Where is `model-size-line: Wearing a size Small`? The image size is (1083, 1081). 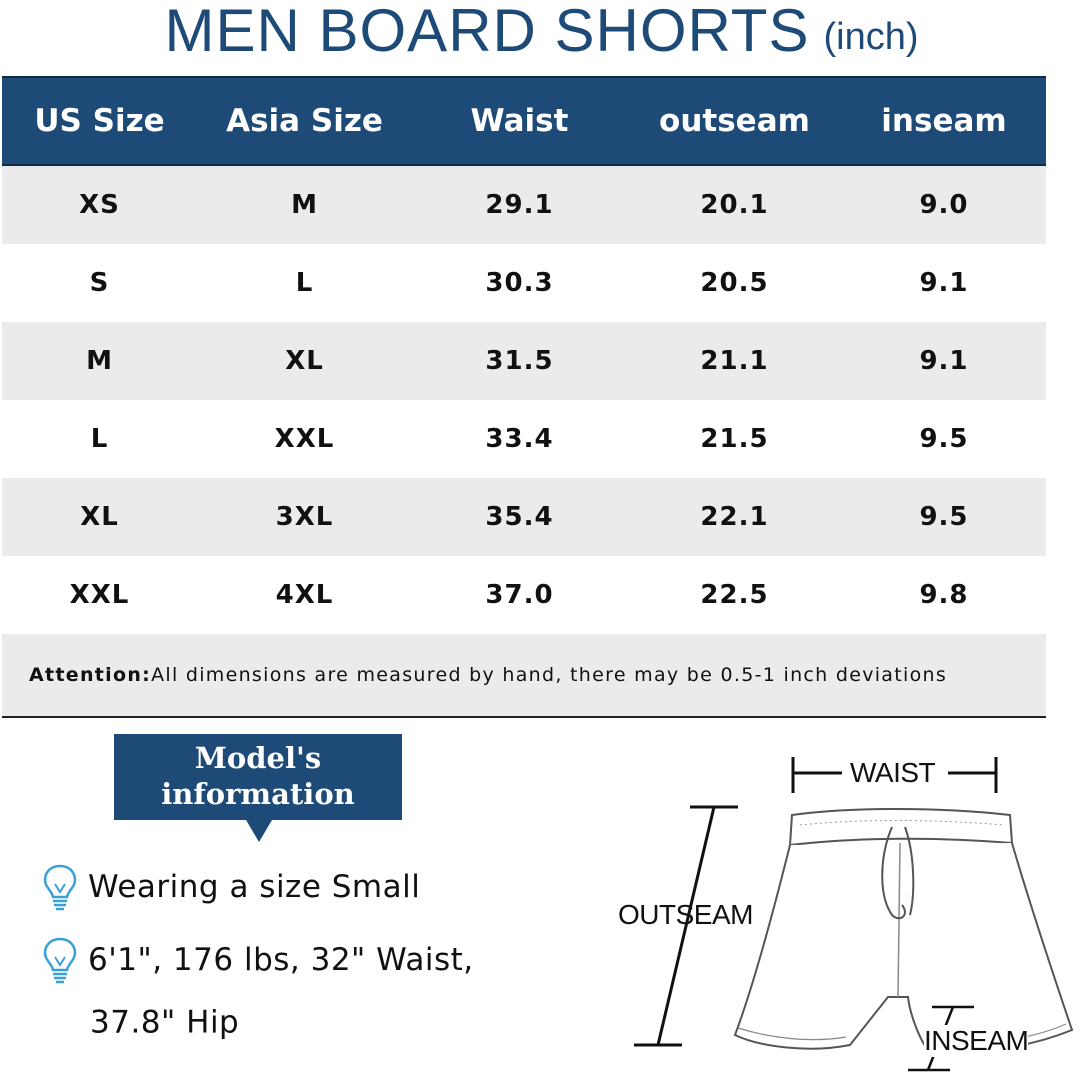
model-size-line: Wearing a size Small is located at coordinates (230, 887).